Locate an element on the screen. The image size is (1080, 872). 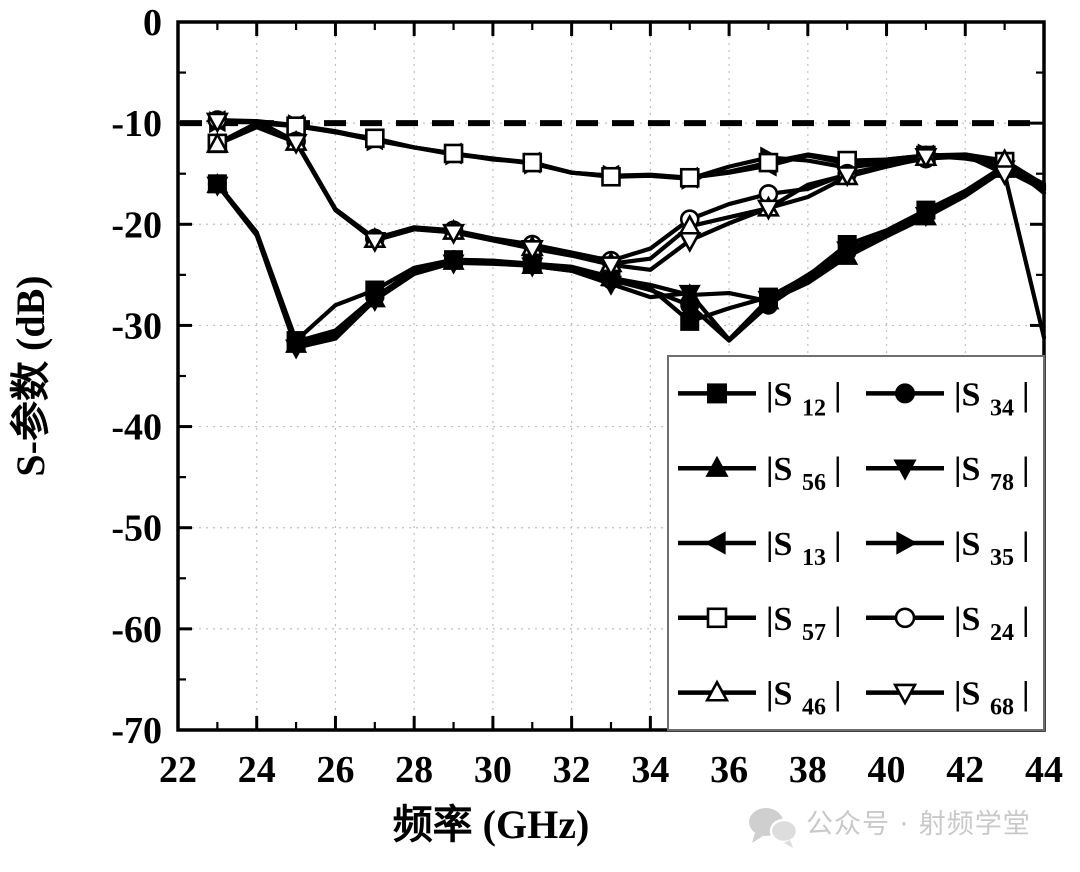
watermark: 公众号 · 射频学堂 is located at coordinates (890, 828).